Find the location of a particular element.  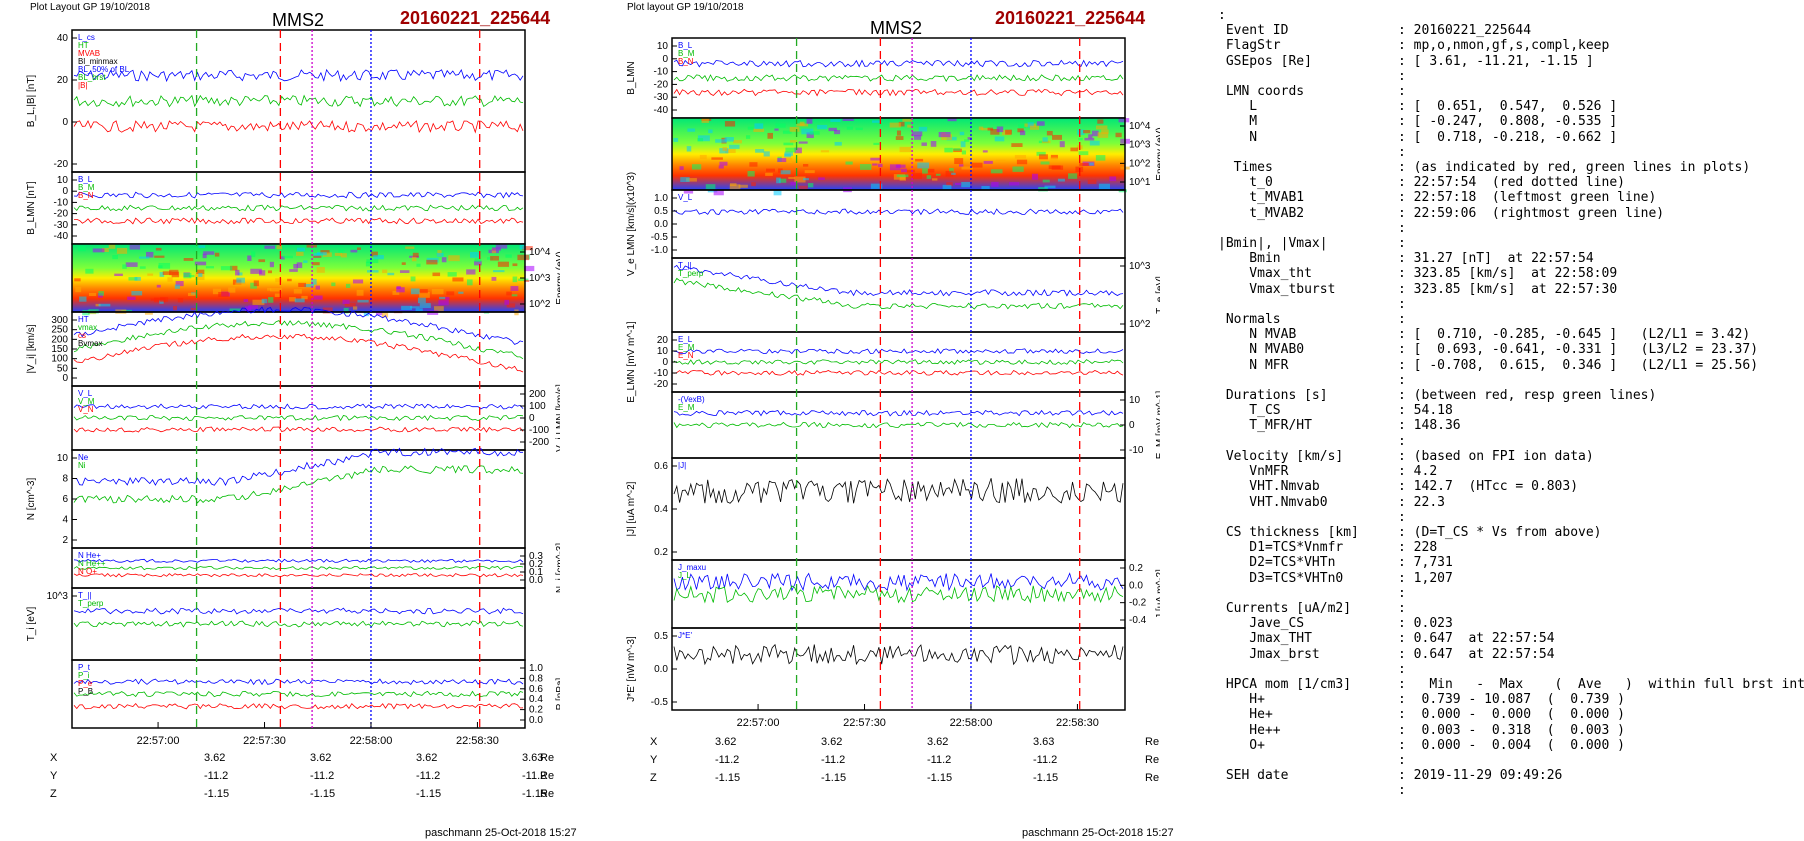

ylabel: J*E' [nW m^-3] is located at coordinates (631, 669).